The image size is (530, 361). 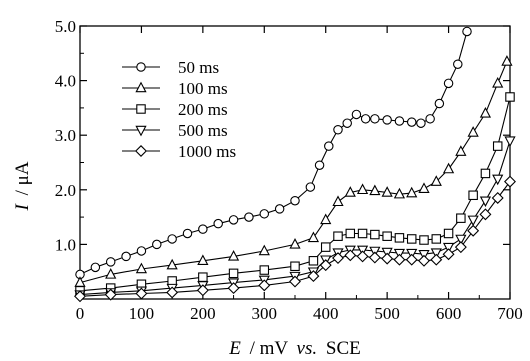 I want to click on legend-item: 100 ms, so click(x=175, y=88).